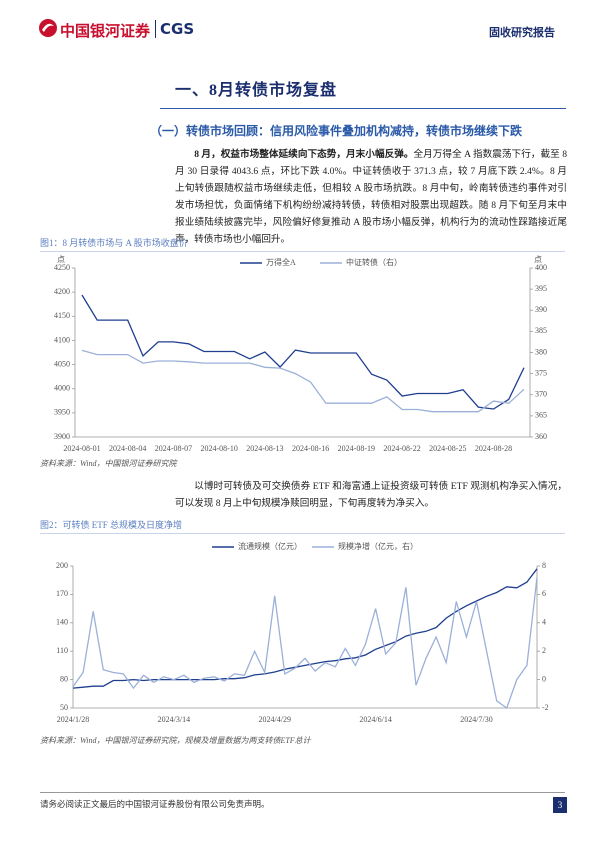 This screenshot has height=841, width=595. I want to click on x-tick-label: 2024-08-07, so click(173, 448).